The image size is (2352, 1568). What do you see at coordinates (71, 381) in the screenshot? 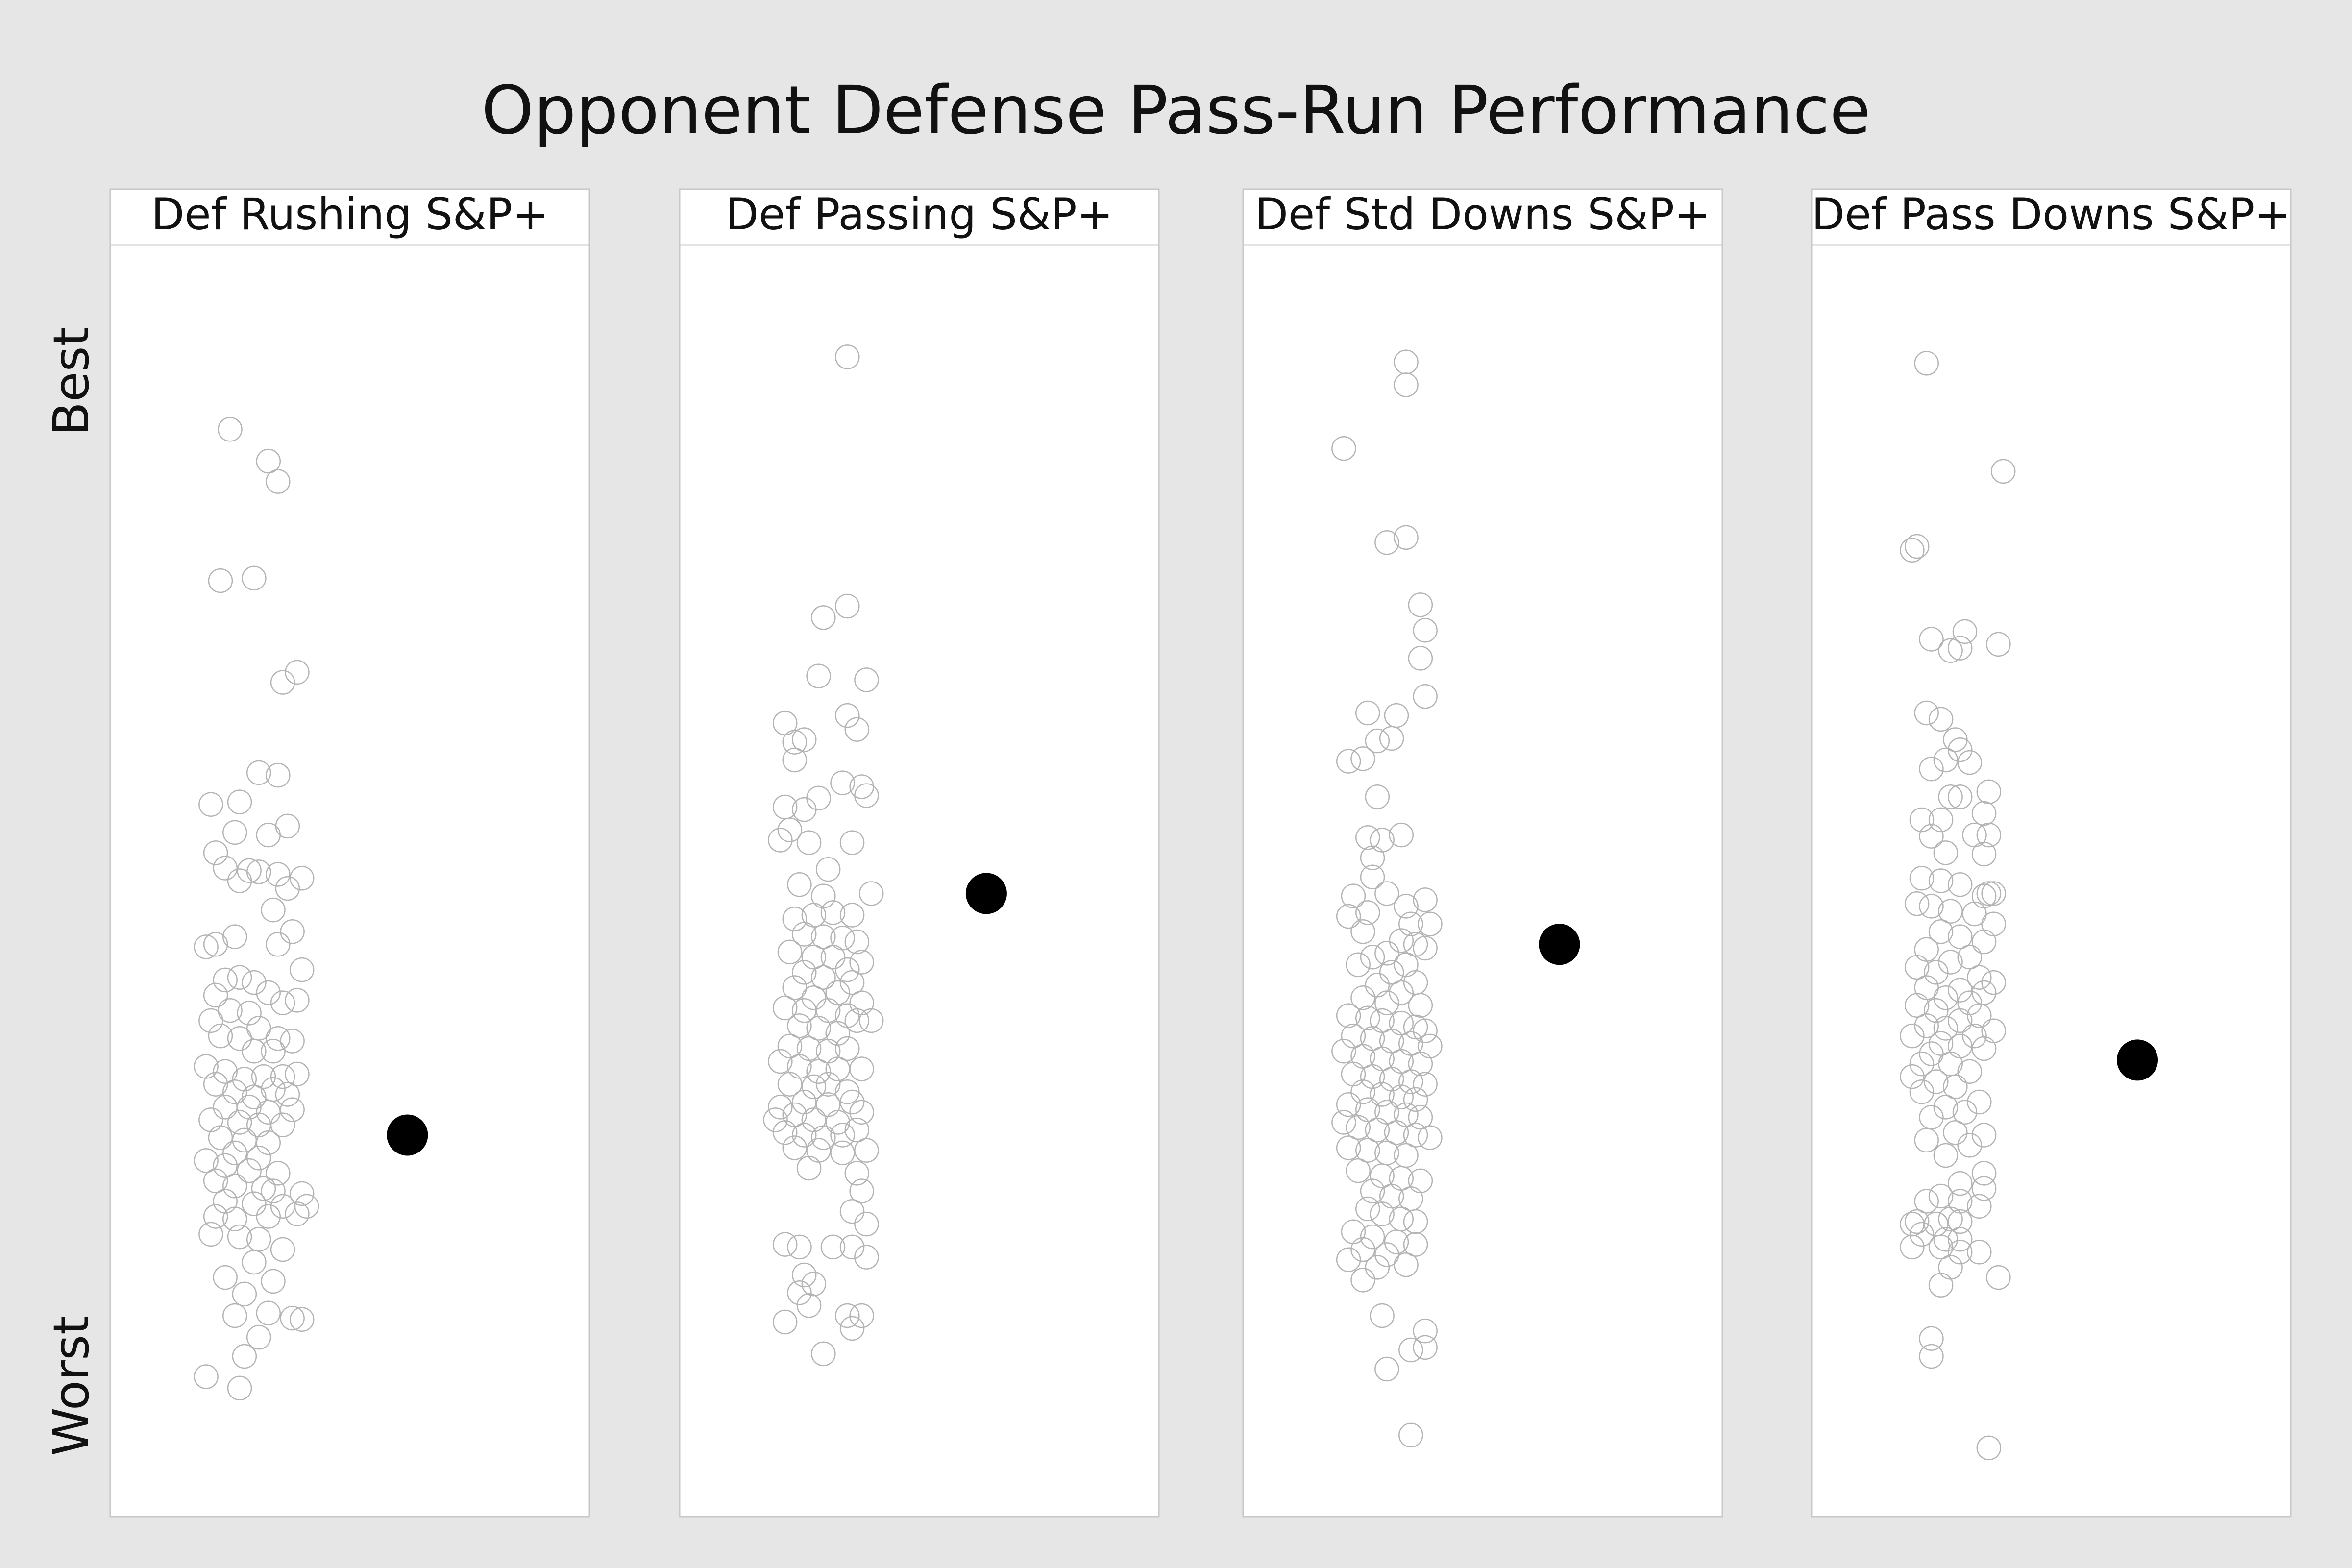
I see `y-axis-best-label: Best` at bounding box center [71, 381].